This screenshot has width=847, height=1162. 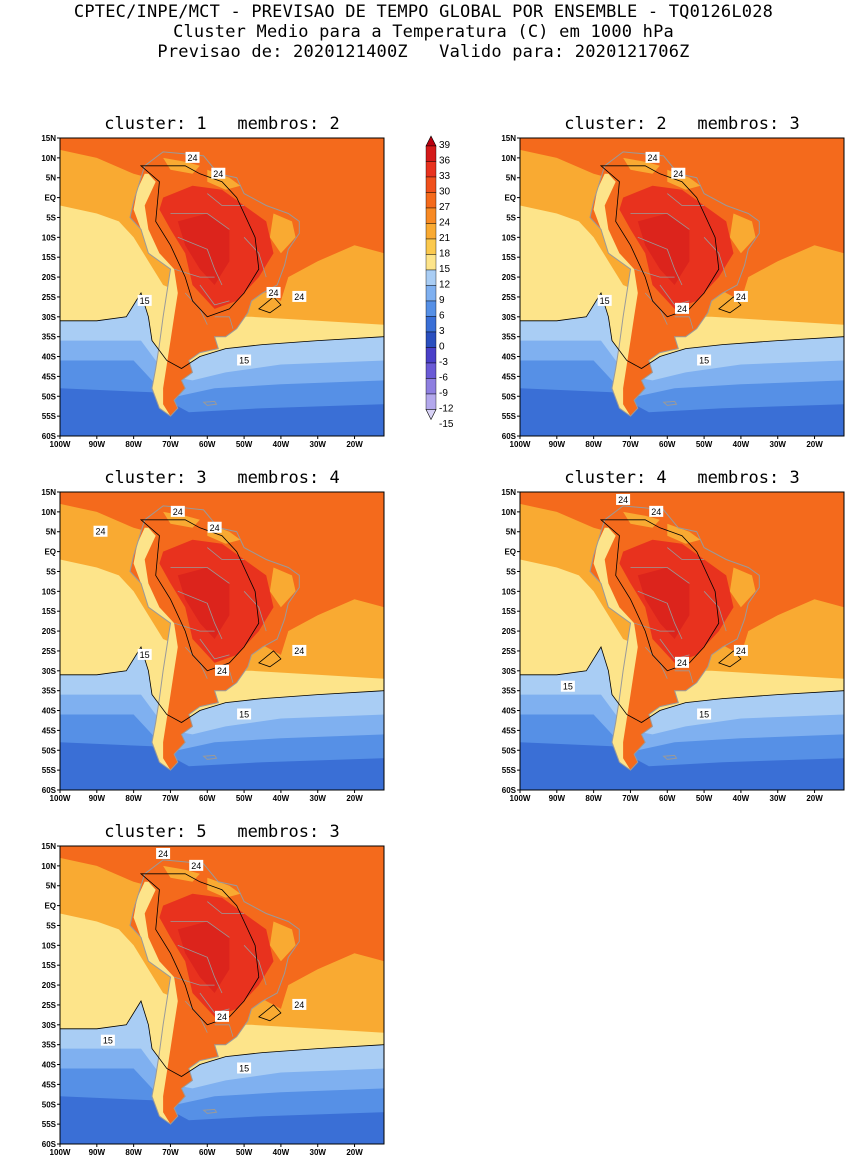 I want to click on map-frame, so click(x=682, y=641).